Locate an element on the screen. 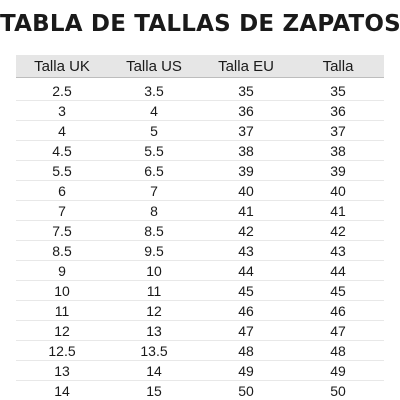  cell-eu: 37 is located at coordinates (246, 130).